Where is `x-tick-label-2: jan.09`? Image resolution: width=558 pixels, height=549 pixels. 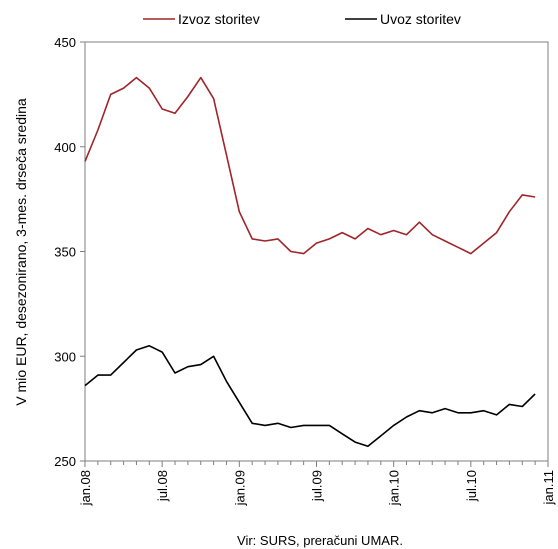 x-tick-label-2: jan.09 is located at coordinates (239, 488).